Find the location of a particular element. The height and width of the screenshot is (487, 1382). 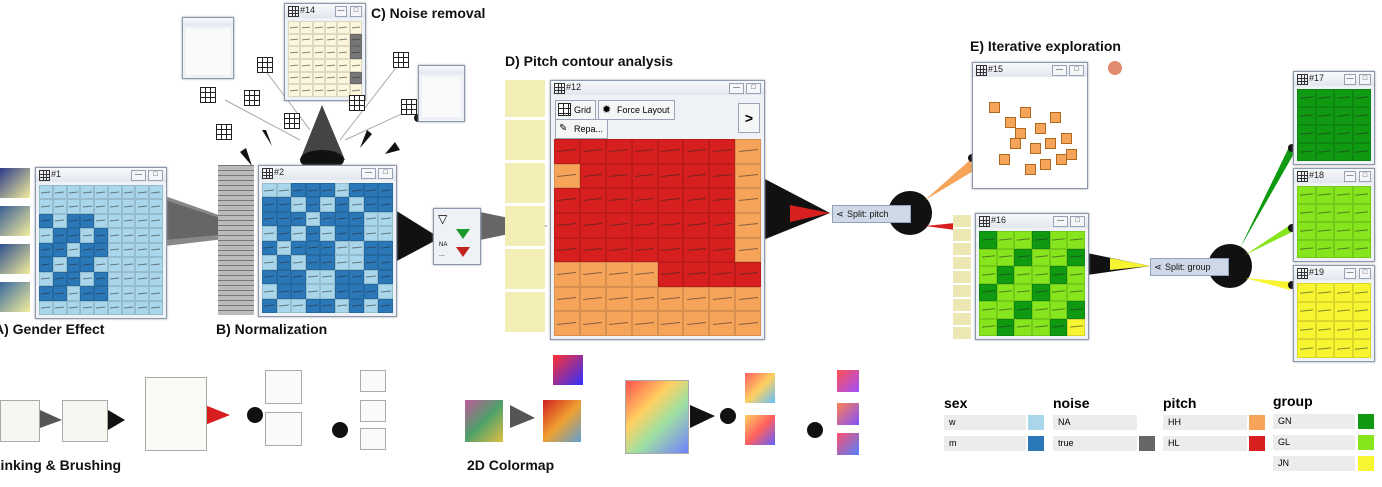

force-layout-button: ✹ Force Layout is located at coordinates (636, 110).